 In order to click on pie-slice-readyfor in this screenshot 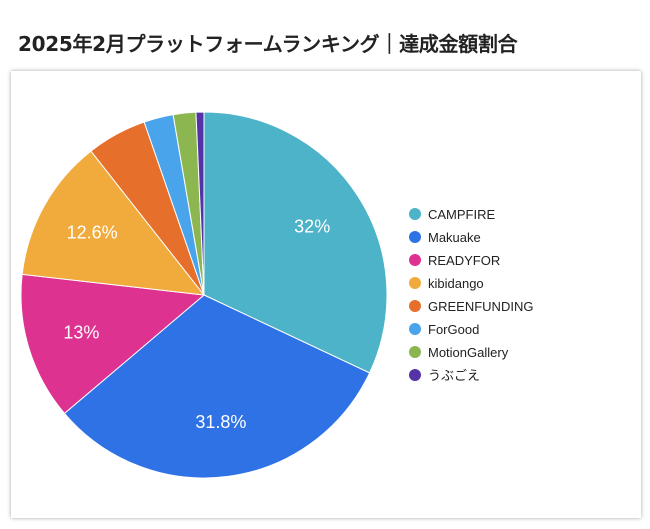, I will do `click(113, 344)`.